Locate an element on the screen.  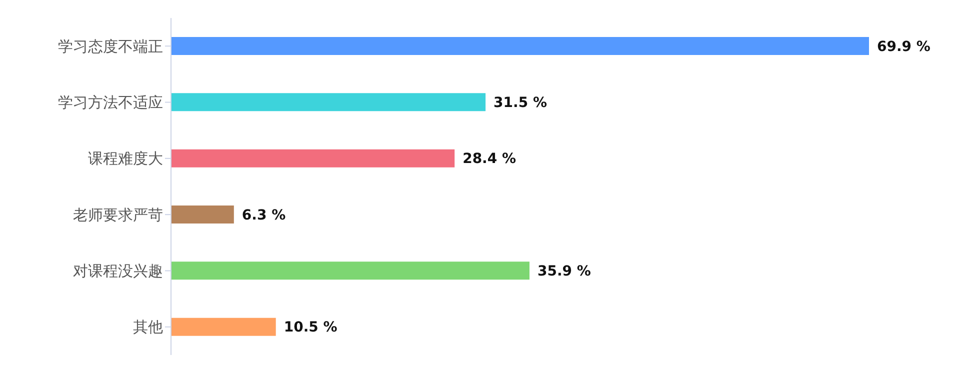
data-label: 28.4 % is located at coordinates (489, 159).